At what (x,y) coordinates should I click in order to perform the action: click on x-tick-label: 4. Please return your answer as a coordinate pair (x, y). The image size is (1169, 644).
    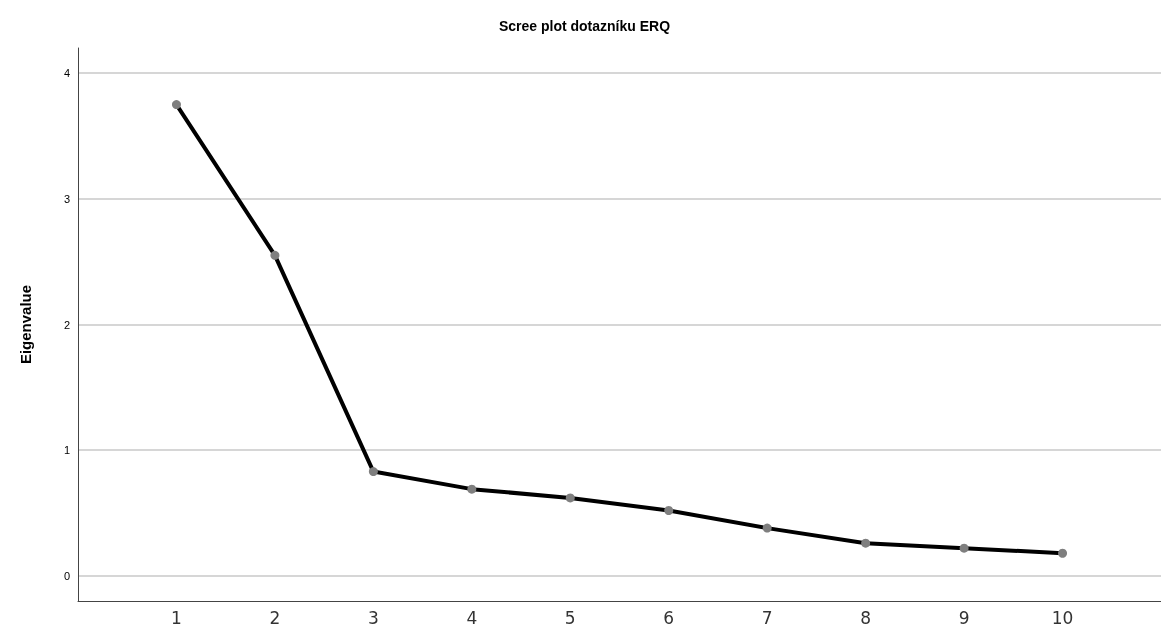
    Looking at the image, I should click on (472, 617).